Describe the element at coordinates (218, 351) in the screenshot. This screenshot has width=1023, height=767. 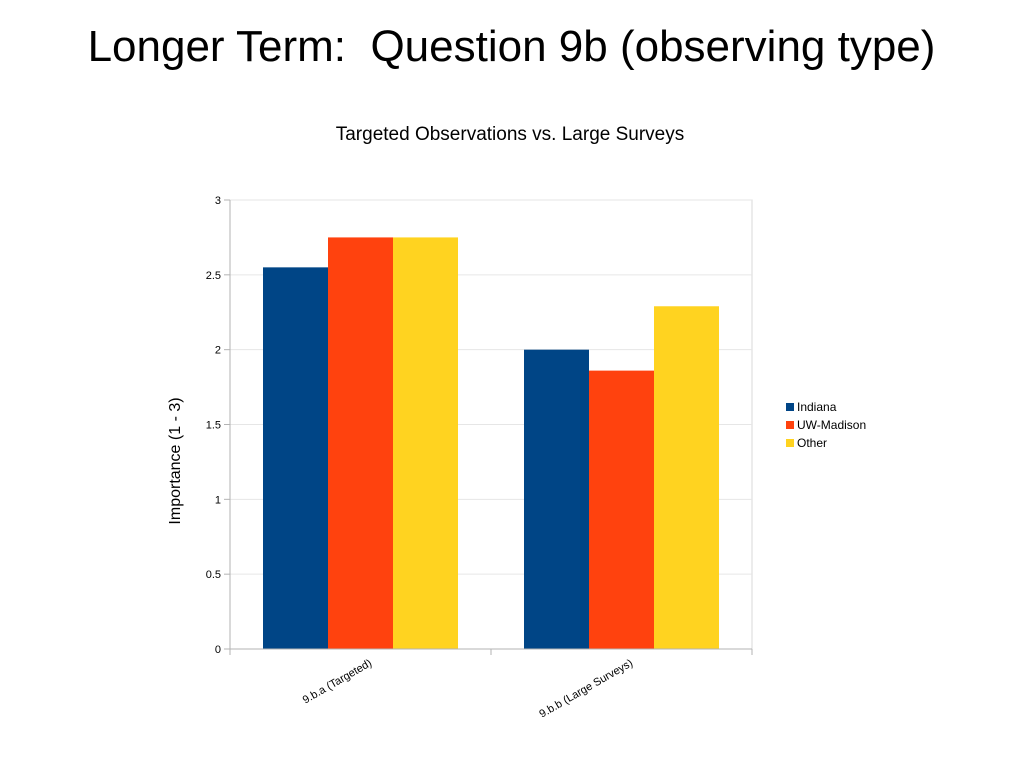
I see `y-tick-label: 2` at that location.